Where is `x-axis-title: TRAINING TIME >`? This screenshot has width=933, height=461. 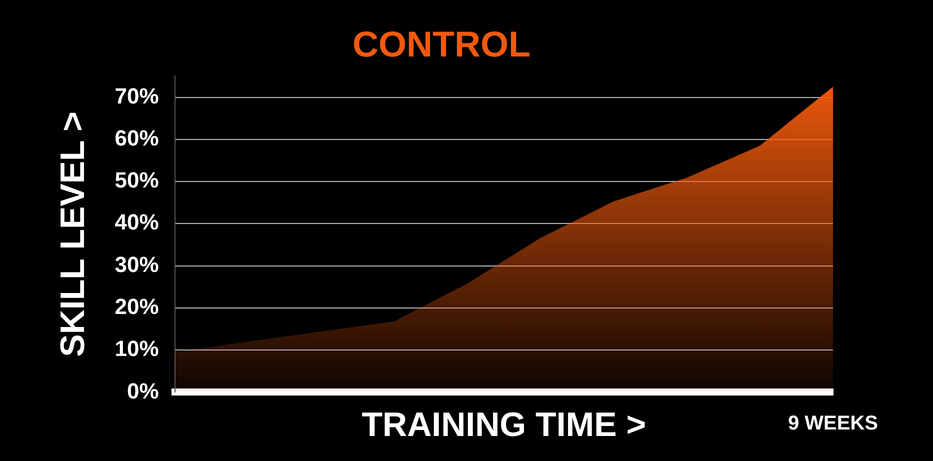
x-axis-title: TRAINING TIME > is located at coordinates (504, 425).